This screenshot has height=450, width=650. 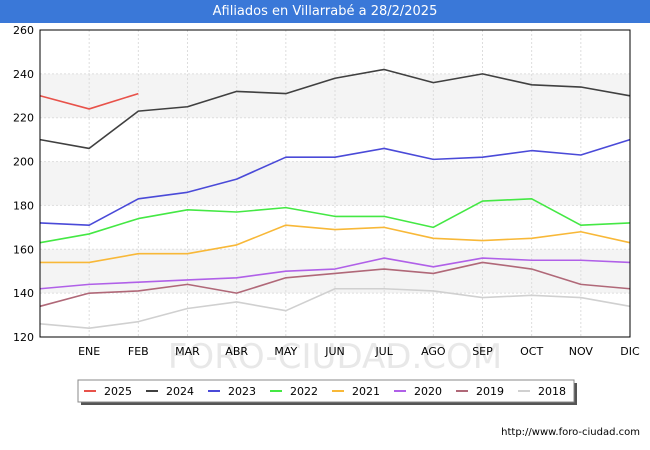 What do you see at coordinates (285, 351) in the screenshot?
I see `x-tick-label: MAY` at bounding box center [285, 351].